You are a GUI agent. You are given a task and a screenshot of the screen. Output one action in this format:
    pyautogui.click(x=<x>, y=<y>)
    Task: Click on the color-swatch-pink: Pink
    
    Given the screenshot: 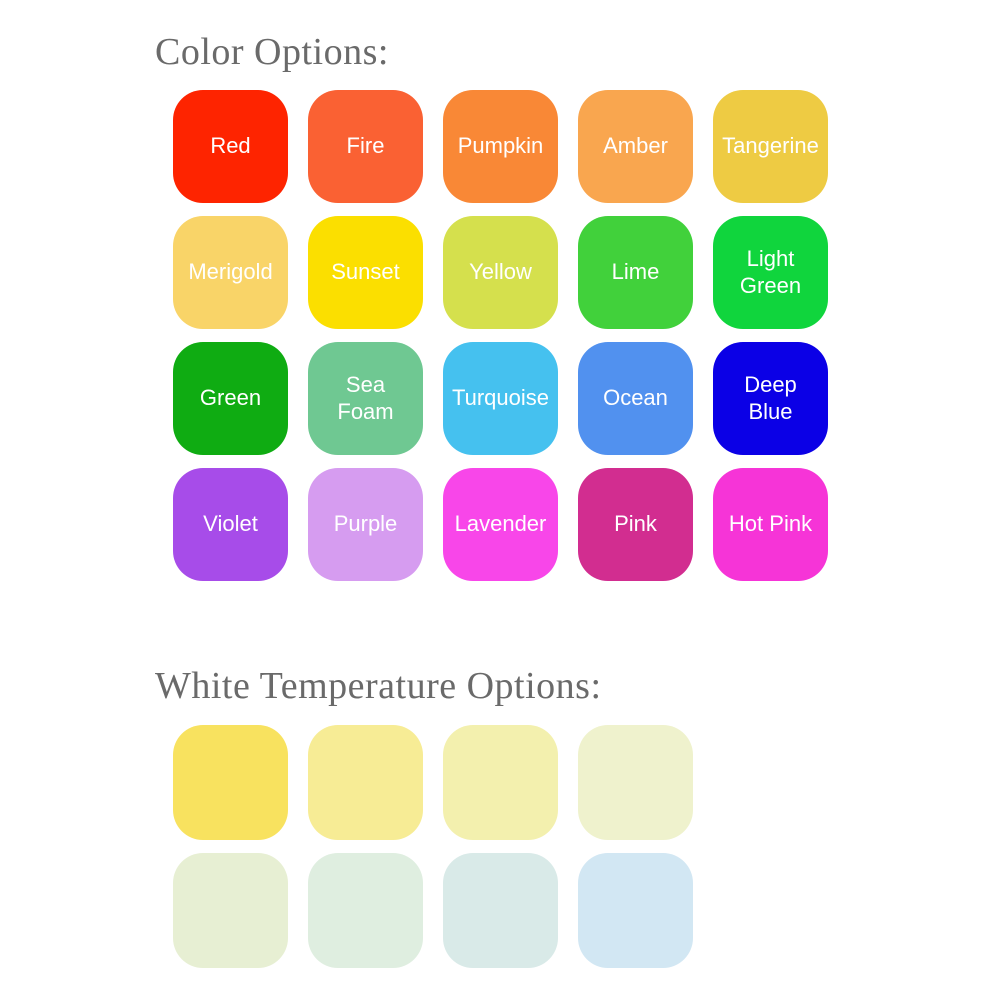 What is the action you would take?
    pyautogui.click(x=635, y=524)
    